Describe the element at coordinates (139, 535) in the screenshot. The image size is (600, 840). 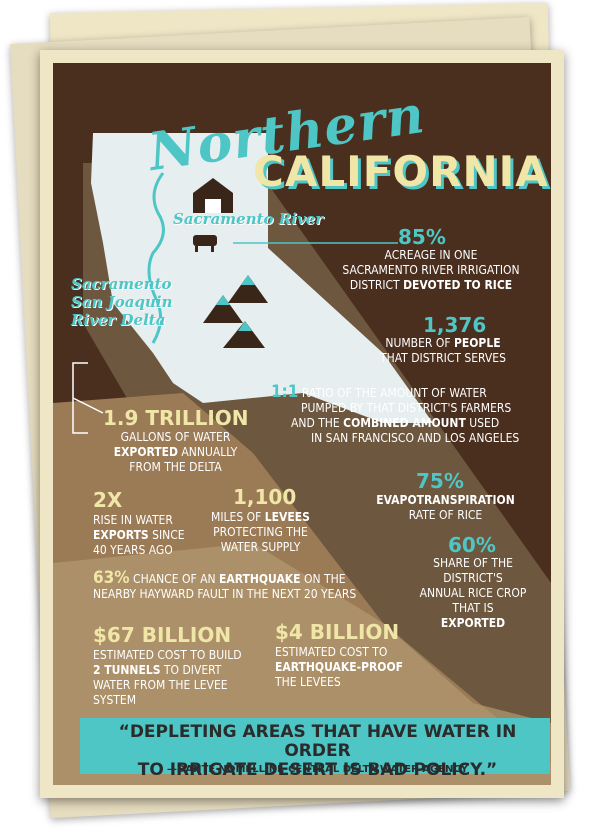
I see `stat-2x-desc: RISE IN WATER EXPORTS SINCE 40 YEARS AGO` at that location.